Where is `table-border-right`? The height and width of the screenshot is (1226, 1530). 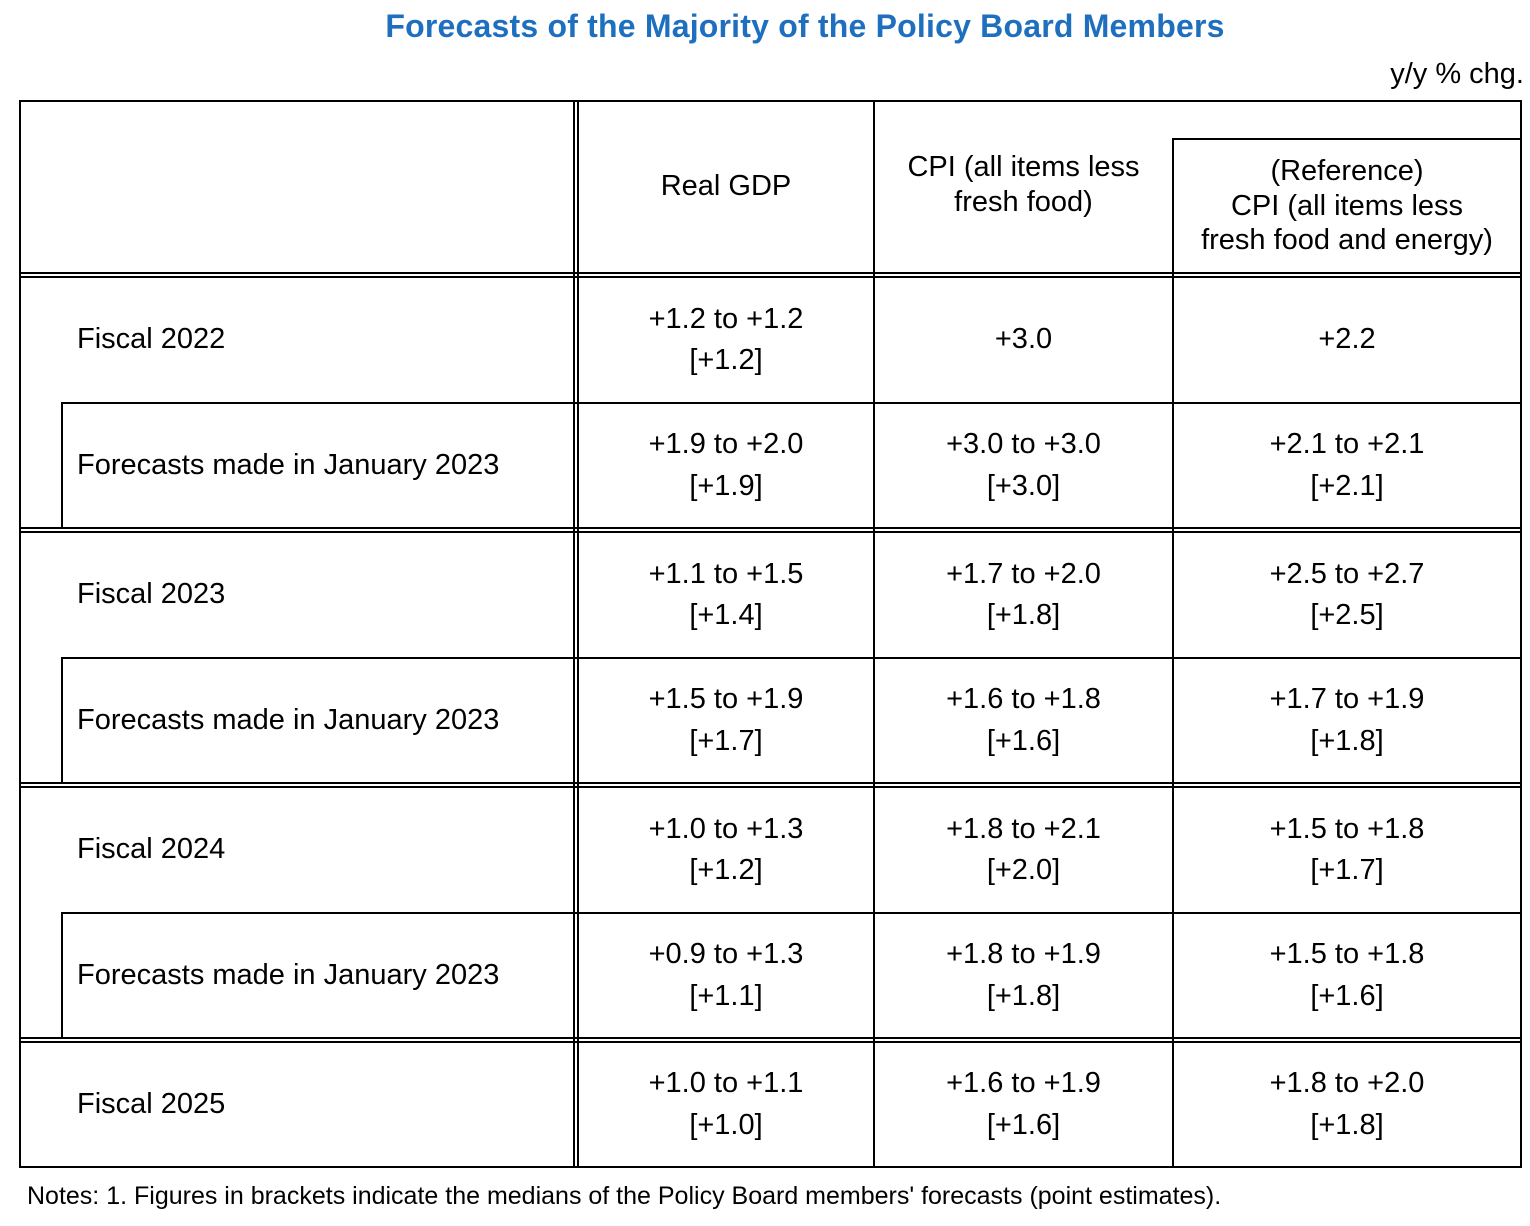
table-border-right is located at coordinates (1521, 634).